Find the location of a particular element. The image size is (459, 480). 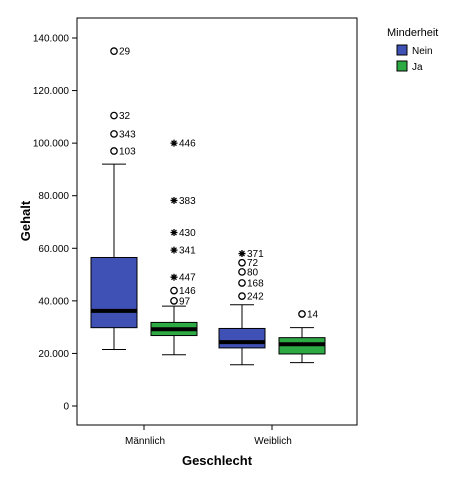

outlier-label: 242 is located at coordinates (255, 297).